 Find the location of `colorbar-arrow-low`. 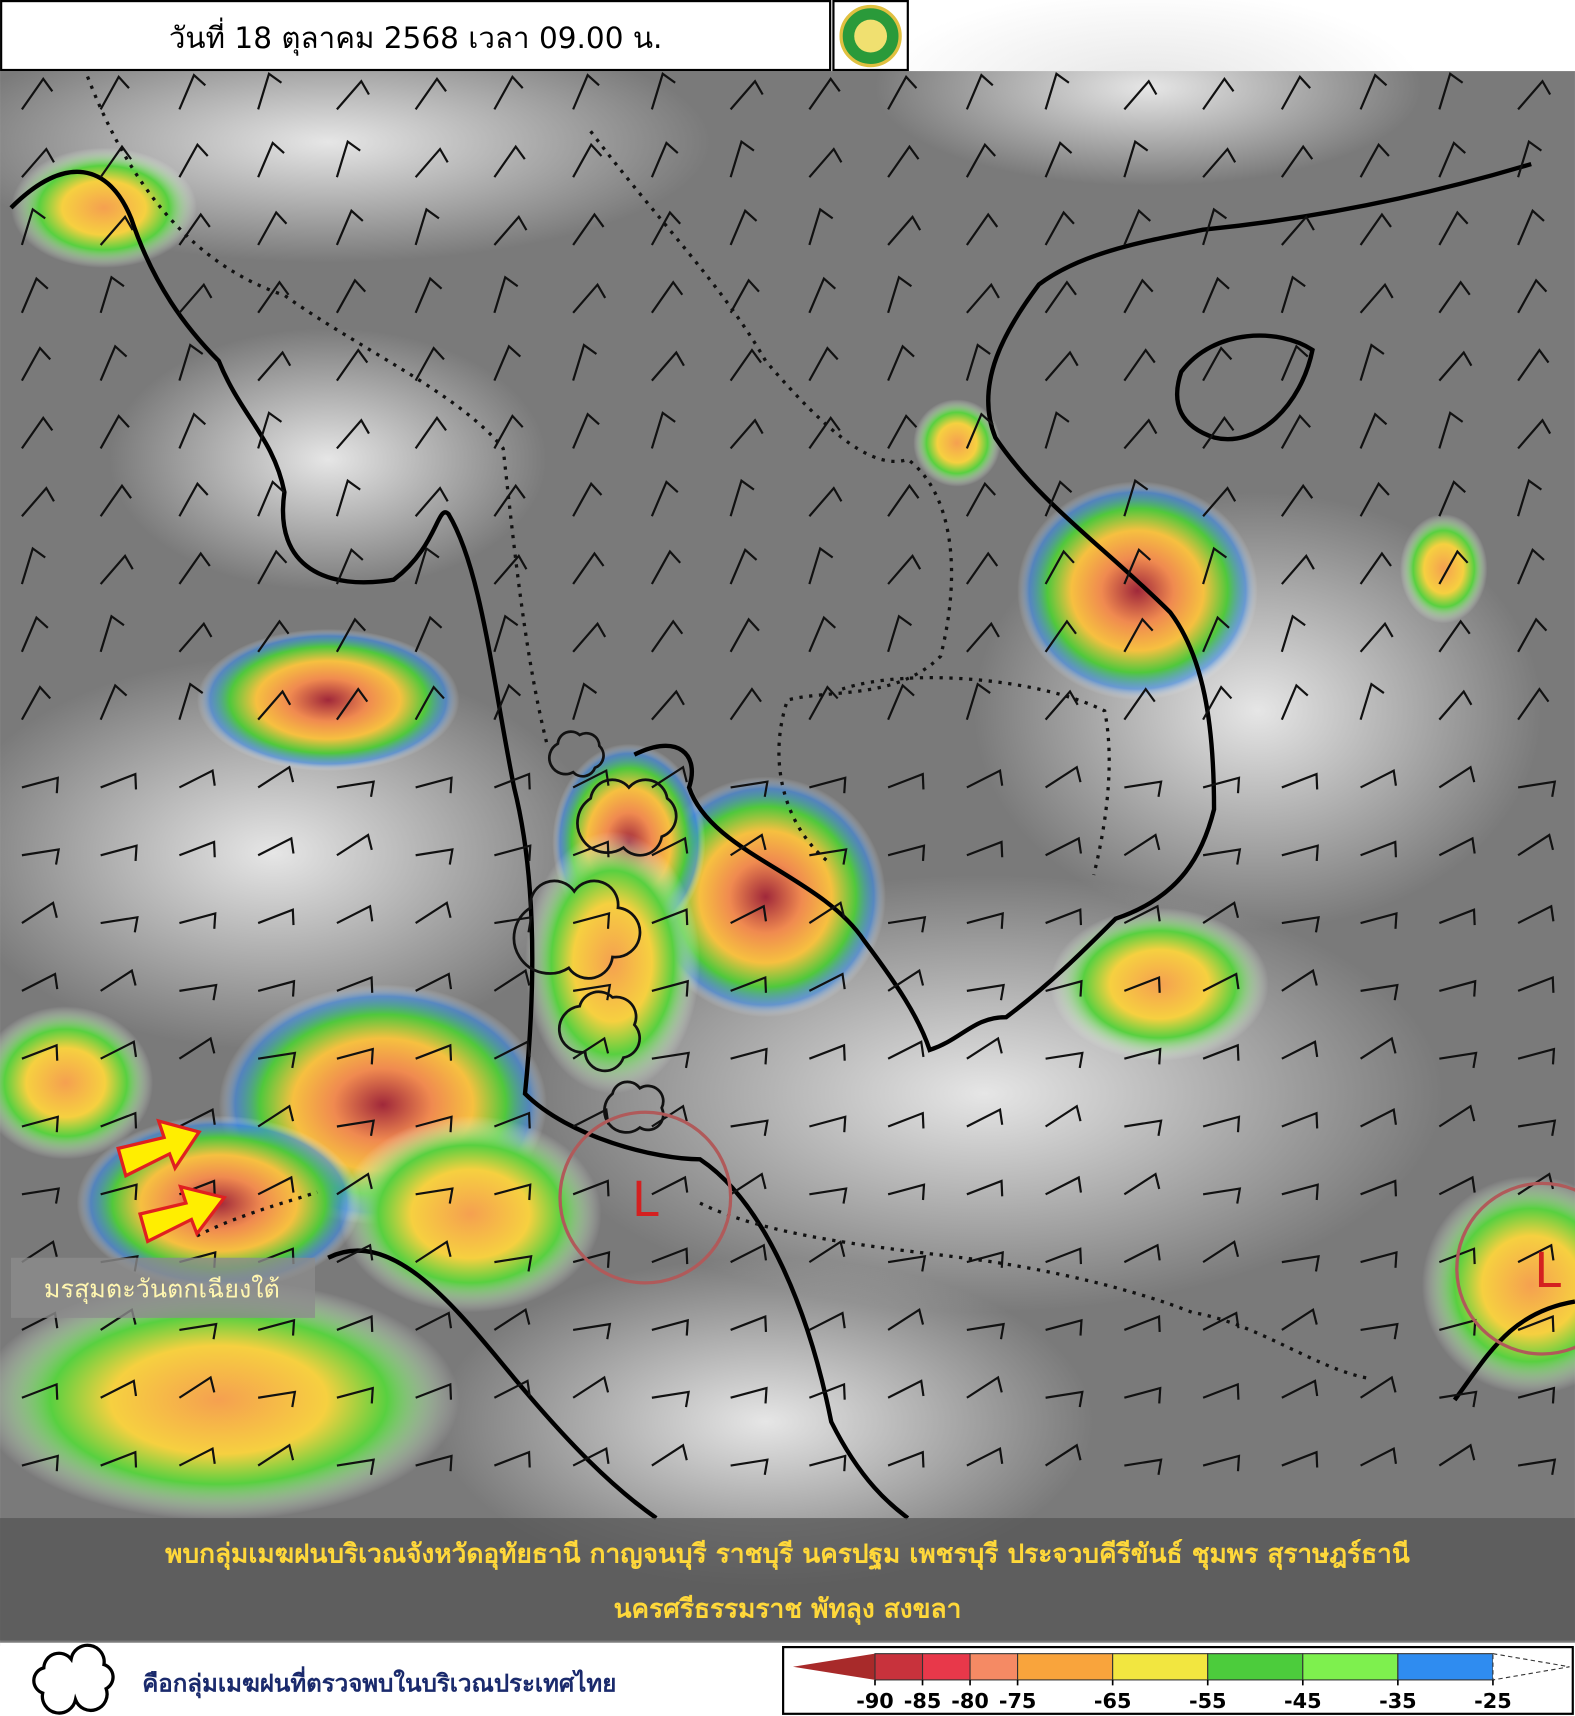

colorbar-arrow-low is located at coordinates (833, 1666).